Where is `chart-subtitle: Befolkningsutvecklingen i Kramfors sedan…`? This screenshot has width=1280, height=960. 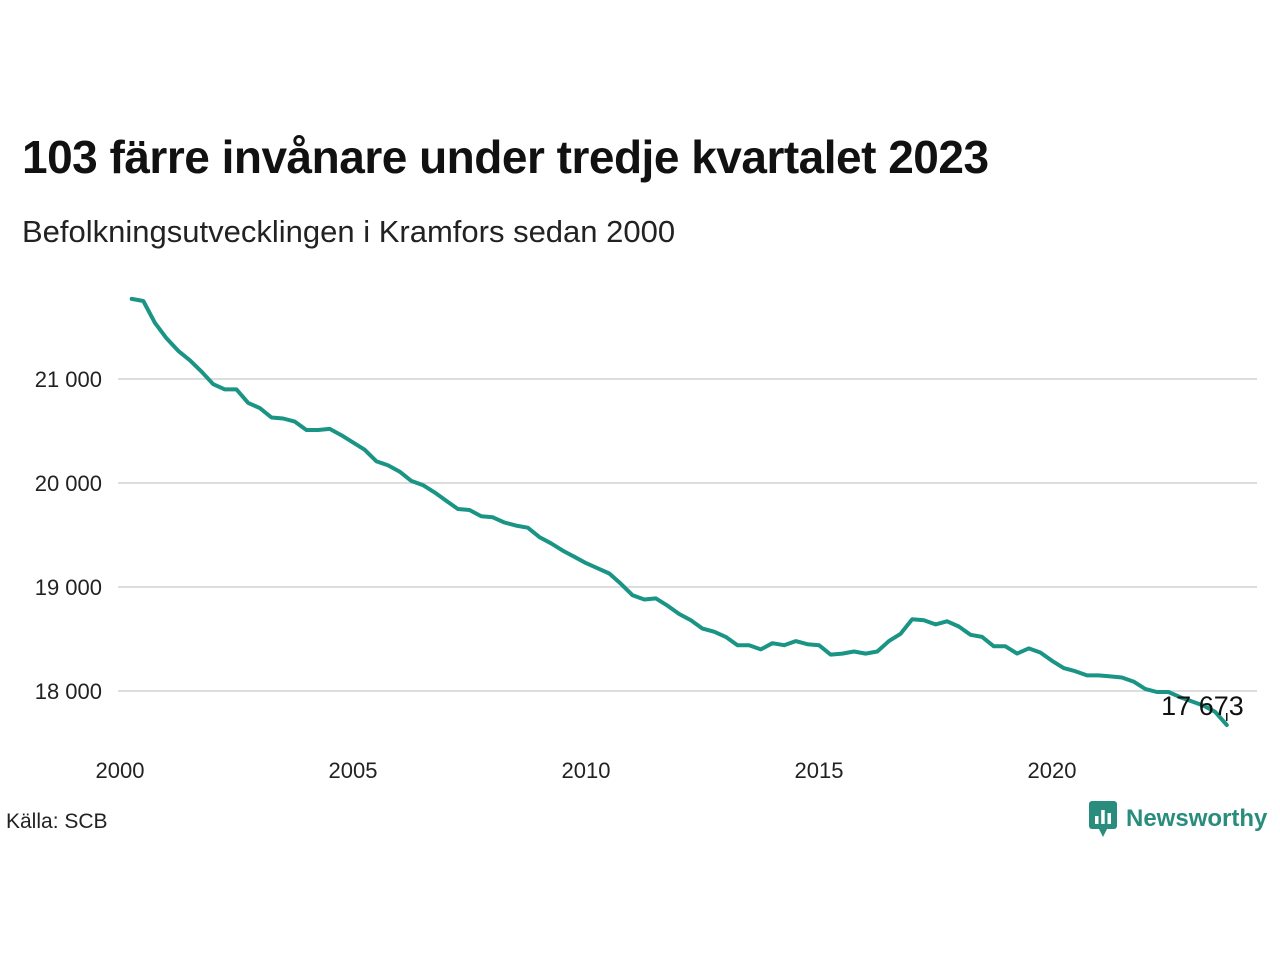
chart-subtitle: Befolkningsutvecklingen i Kramfors sedan… is located at coordinates (349, 231).